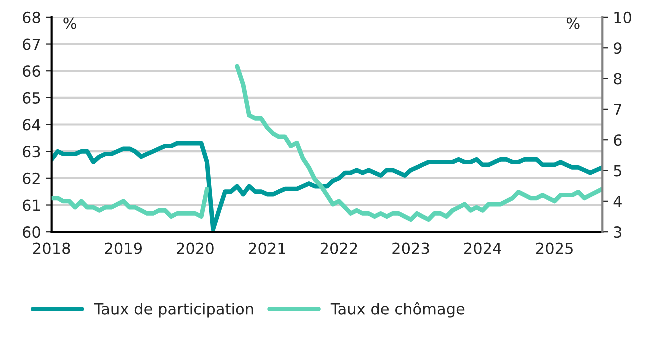  What do you see at coordinates (52, 248) in the screenshot?
I see `x-tick-label: 2018` at bounding box center [52, 248].